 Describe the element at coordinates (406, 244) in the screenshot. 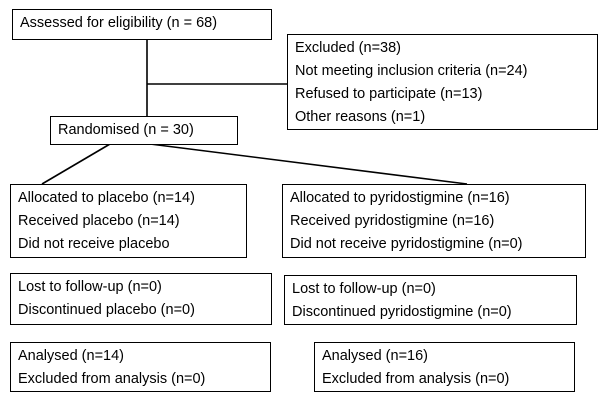

I see `pyridostigmine-allocation-line: Did not receive pyridostigmine (n=0)` at that location.